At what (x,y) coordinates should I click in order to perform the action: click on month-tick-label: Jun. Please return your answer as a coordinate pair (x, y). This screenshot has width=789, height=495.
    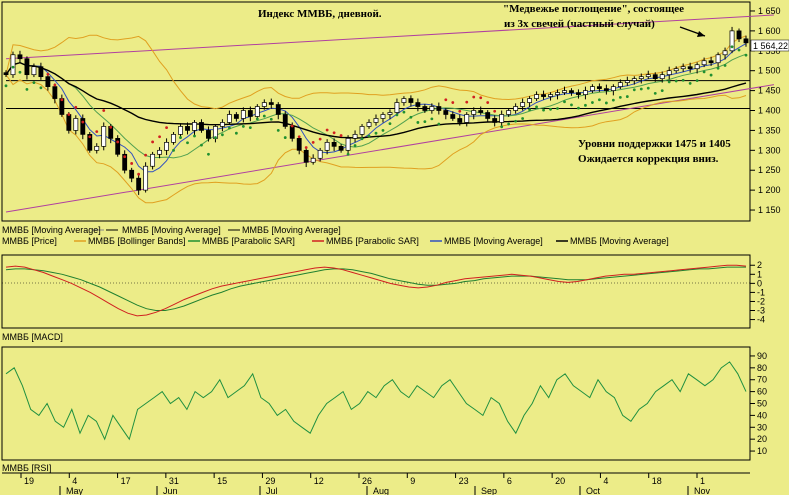
    Looking at the image, I should click on (170, 490).